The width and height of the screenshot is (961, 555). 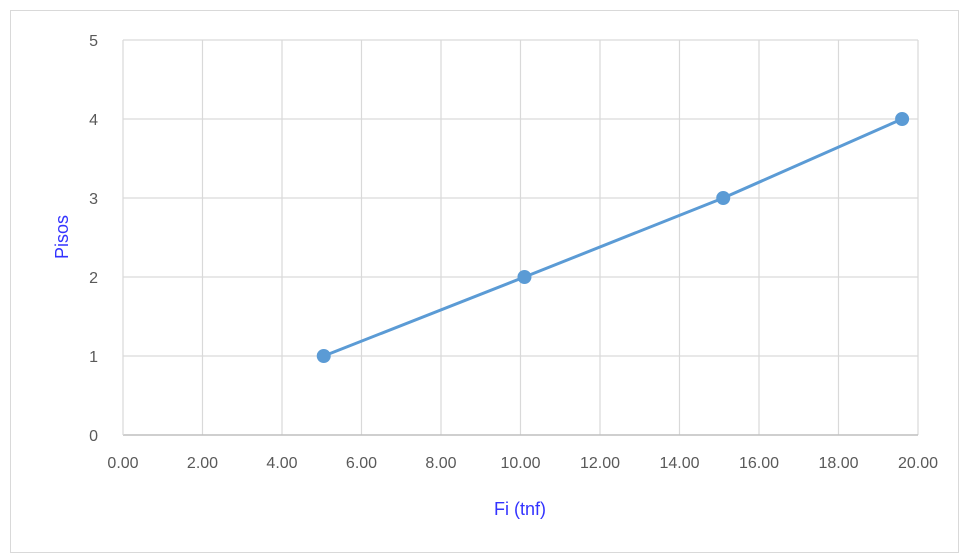 What do you see at coordinates (93, 436) in the screenshot?
I see `y-tick-label: 0` at bounding box center [93, 436].